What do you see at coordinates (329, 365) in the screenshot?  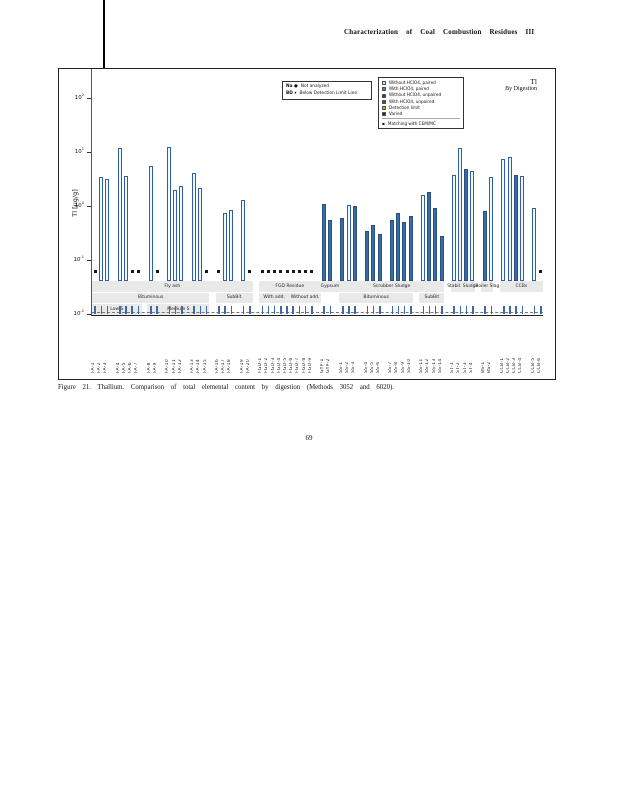 I see `x-tick-label: GYP-2` at bounding box center [329, 365].